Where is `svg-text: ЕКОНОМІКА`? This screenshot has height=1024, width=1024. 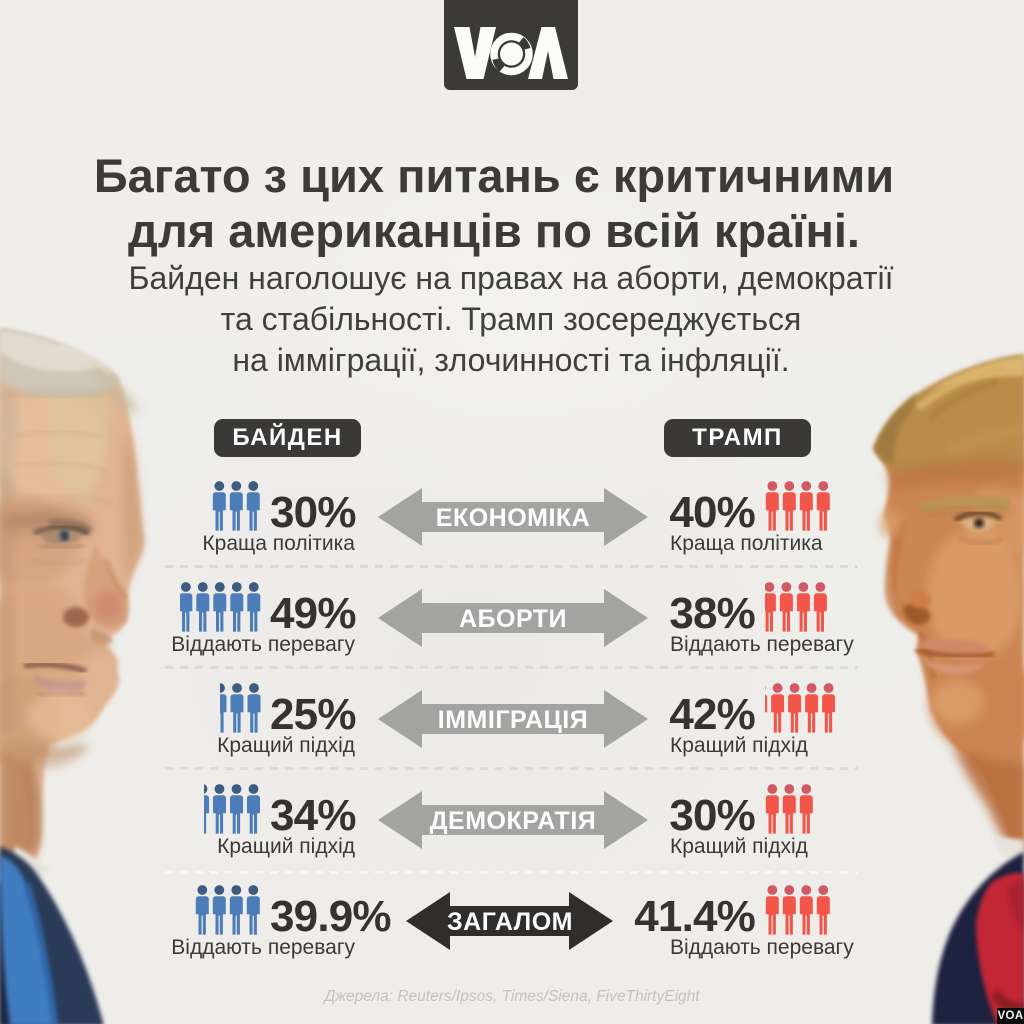
svg-text: ЕКОНОМІКА is located at coordinates (513, 518).